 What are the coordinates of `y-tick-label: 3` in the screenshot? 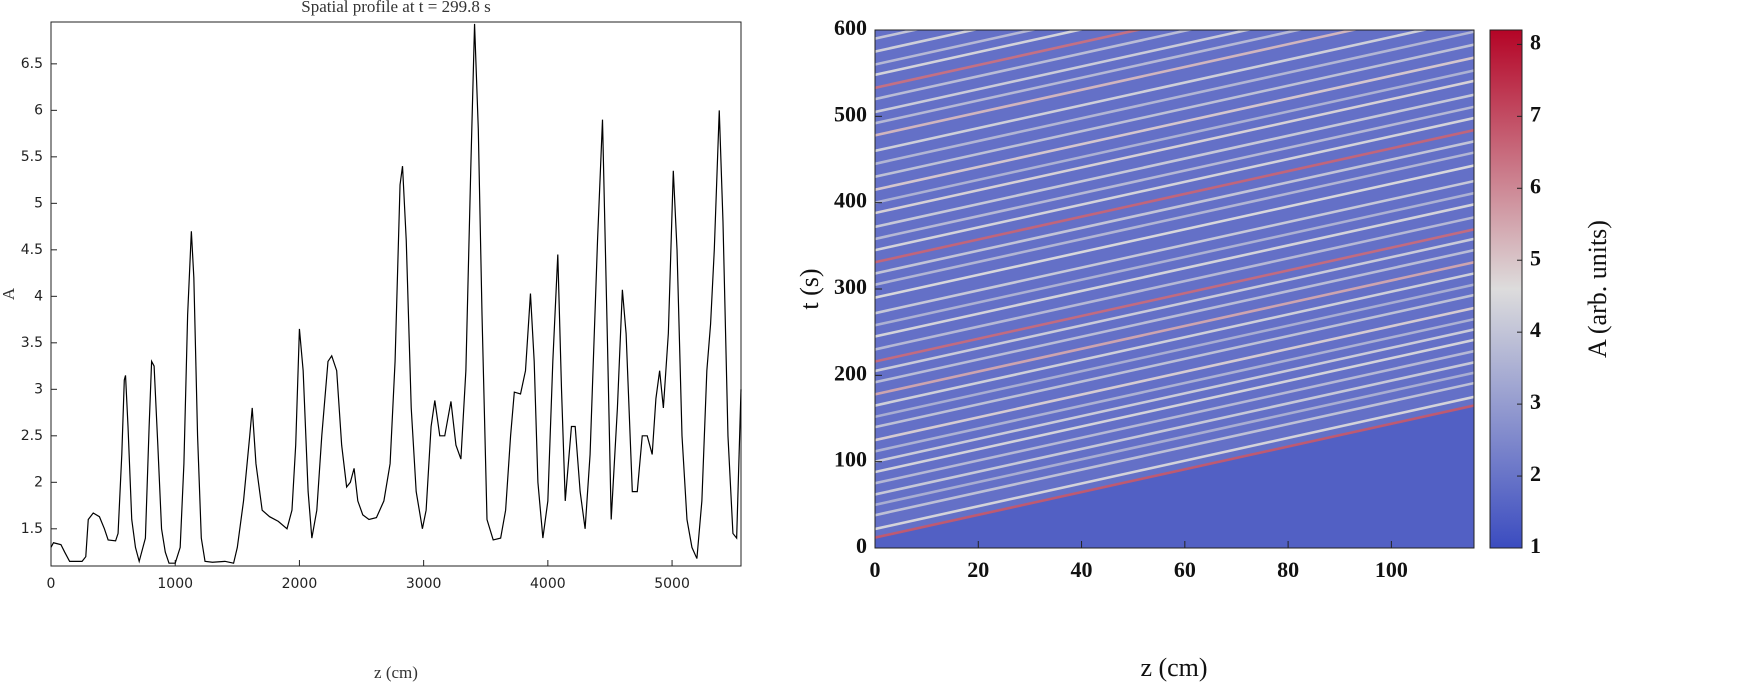 It's located at (38, 389).